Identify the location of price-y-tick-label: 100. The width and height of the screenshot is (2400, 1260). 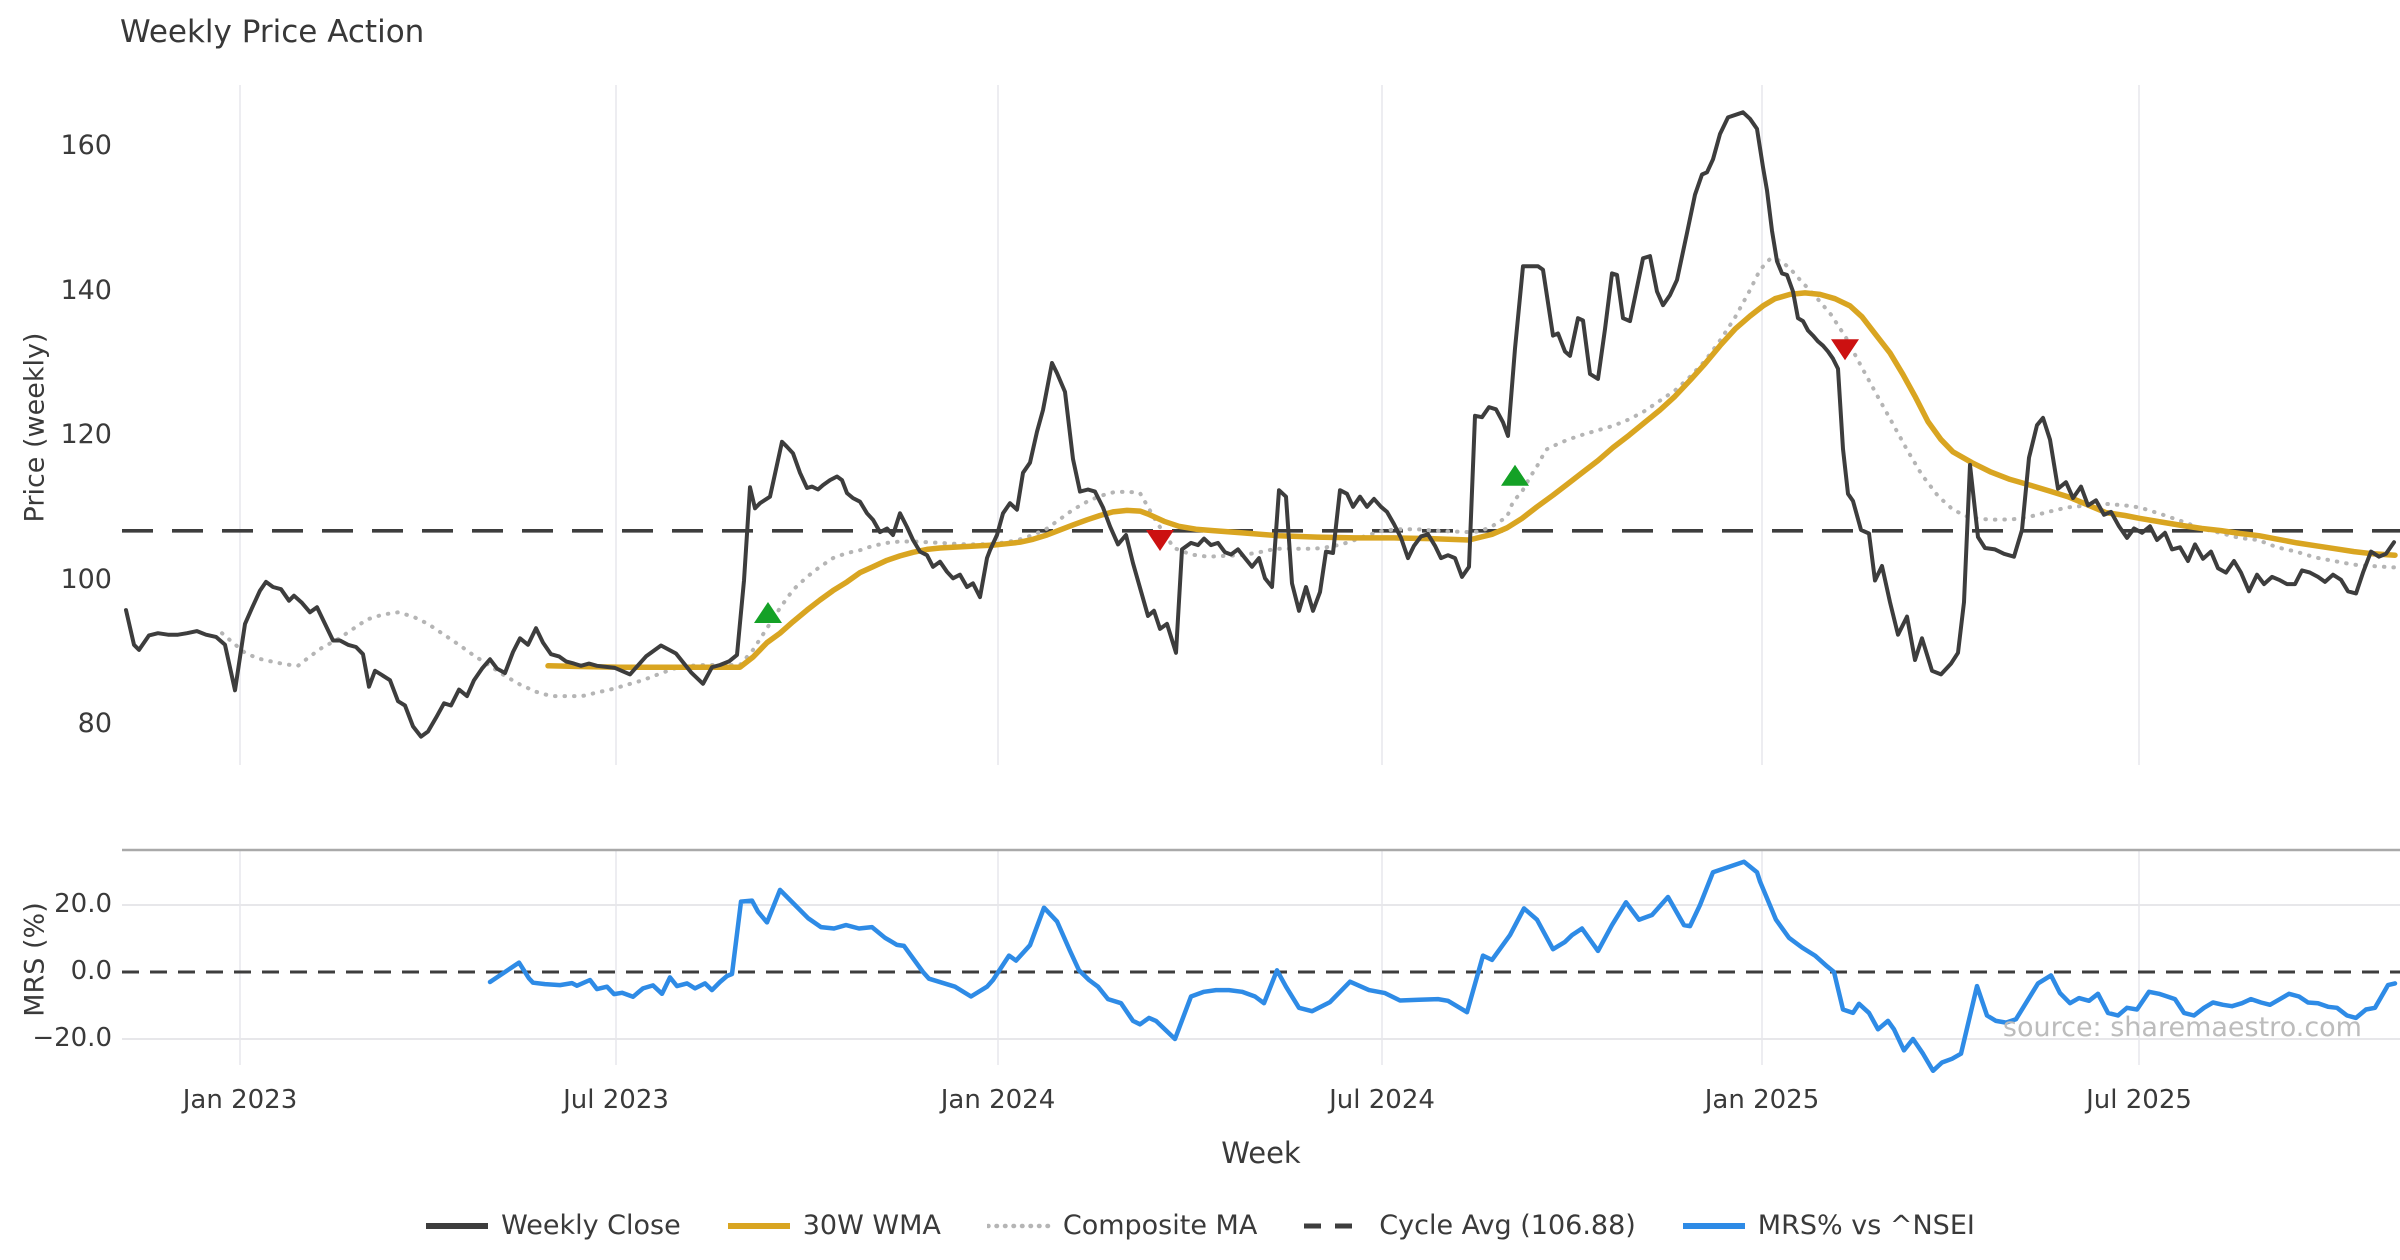
(86, 579).